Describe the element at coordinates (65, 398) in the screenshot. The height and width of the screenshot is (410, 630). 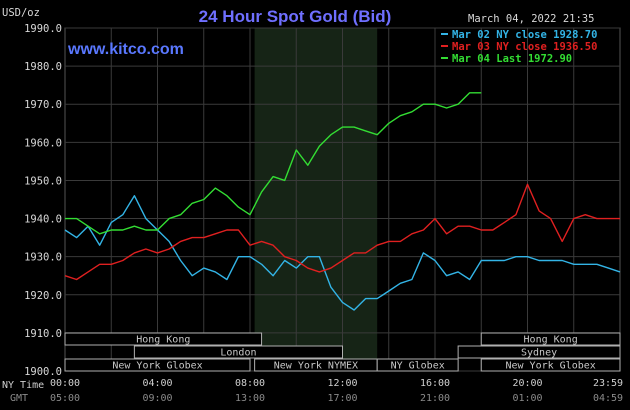
I see `x-tick-label-gmt: 05:00` at that location.